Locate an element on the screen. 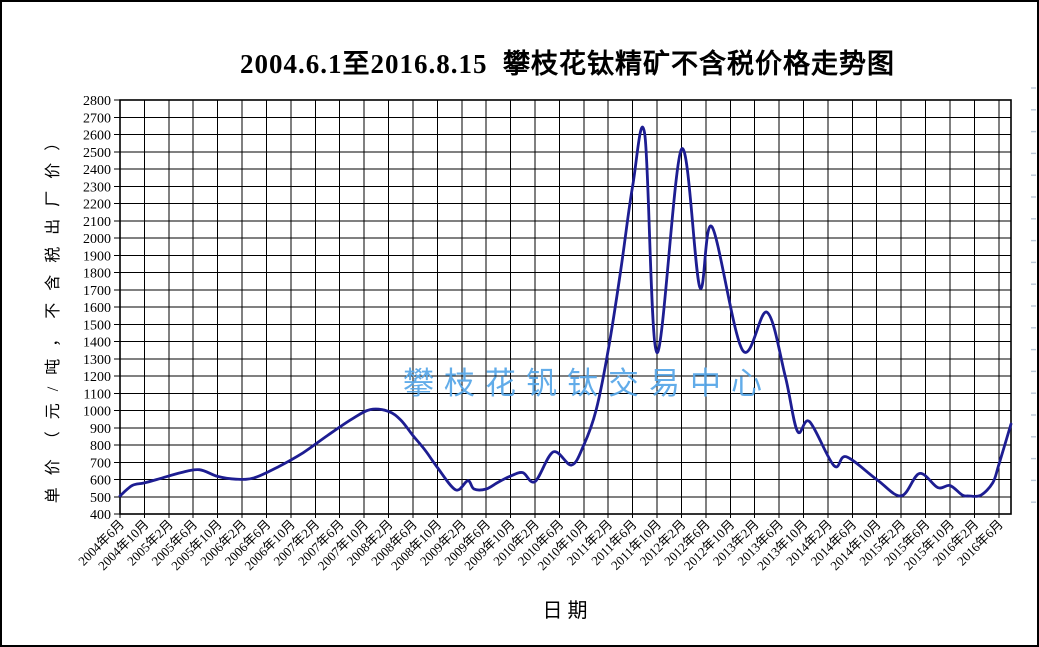 The width and height of the screenshot is (1039, 647). watermark-text: 攀枝花钒钛交易中心 is located at coordinates (587, 383).